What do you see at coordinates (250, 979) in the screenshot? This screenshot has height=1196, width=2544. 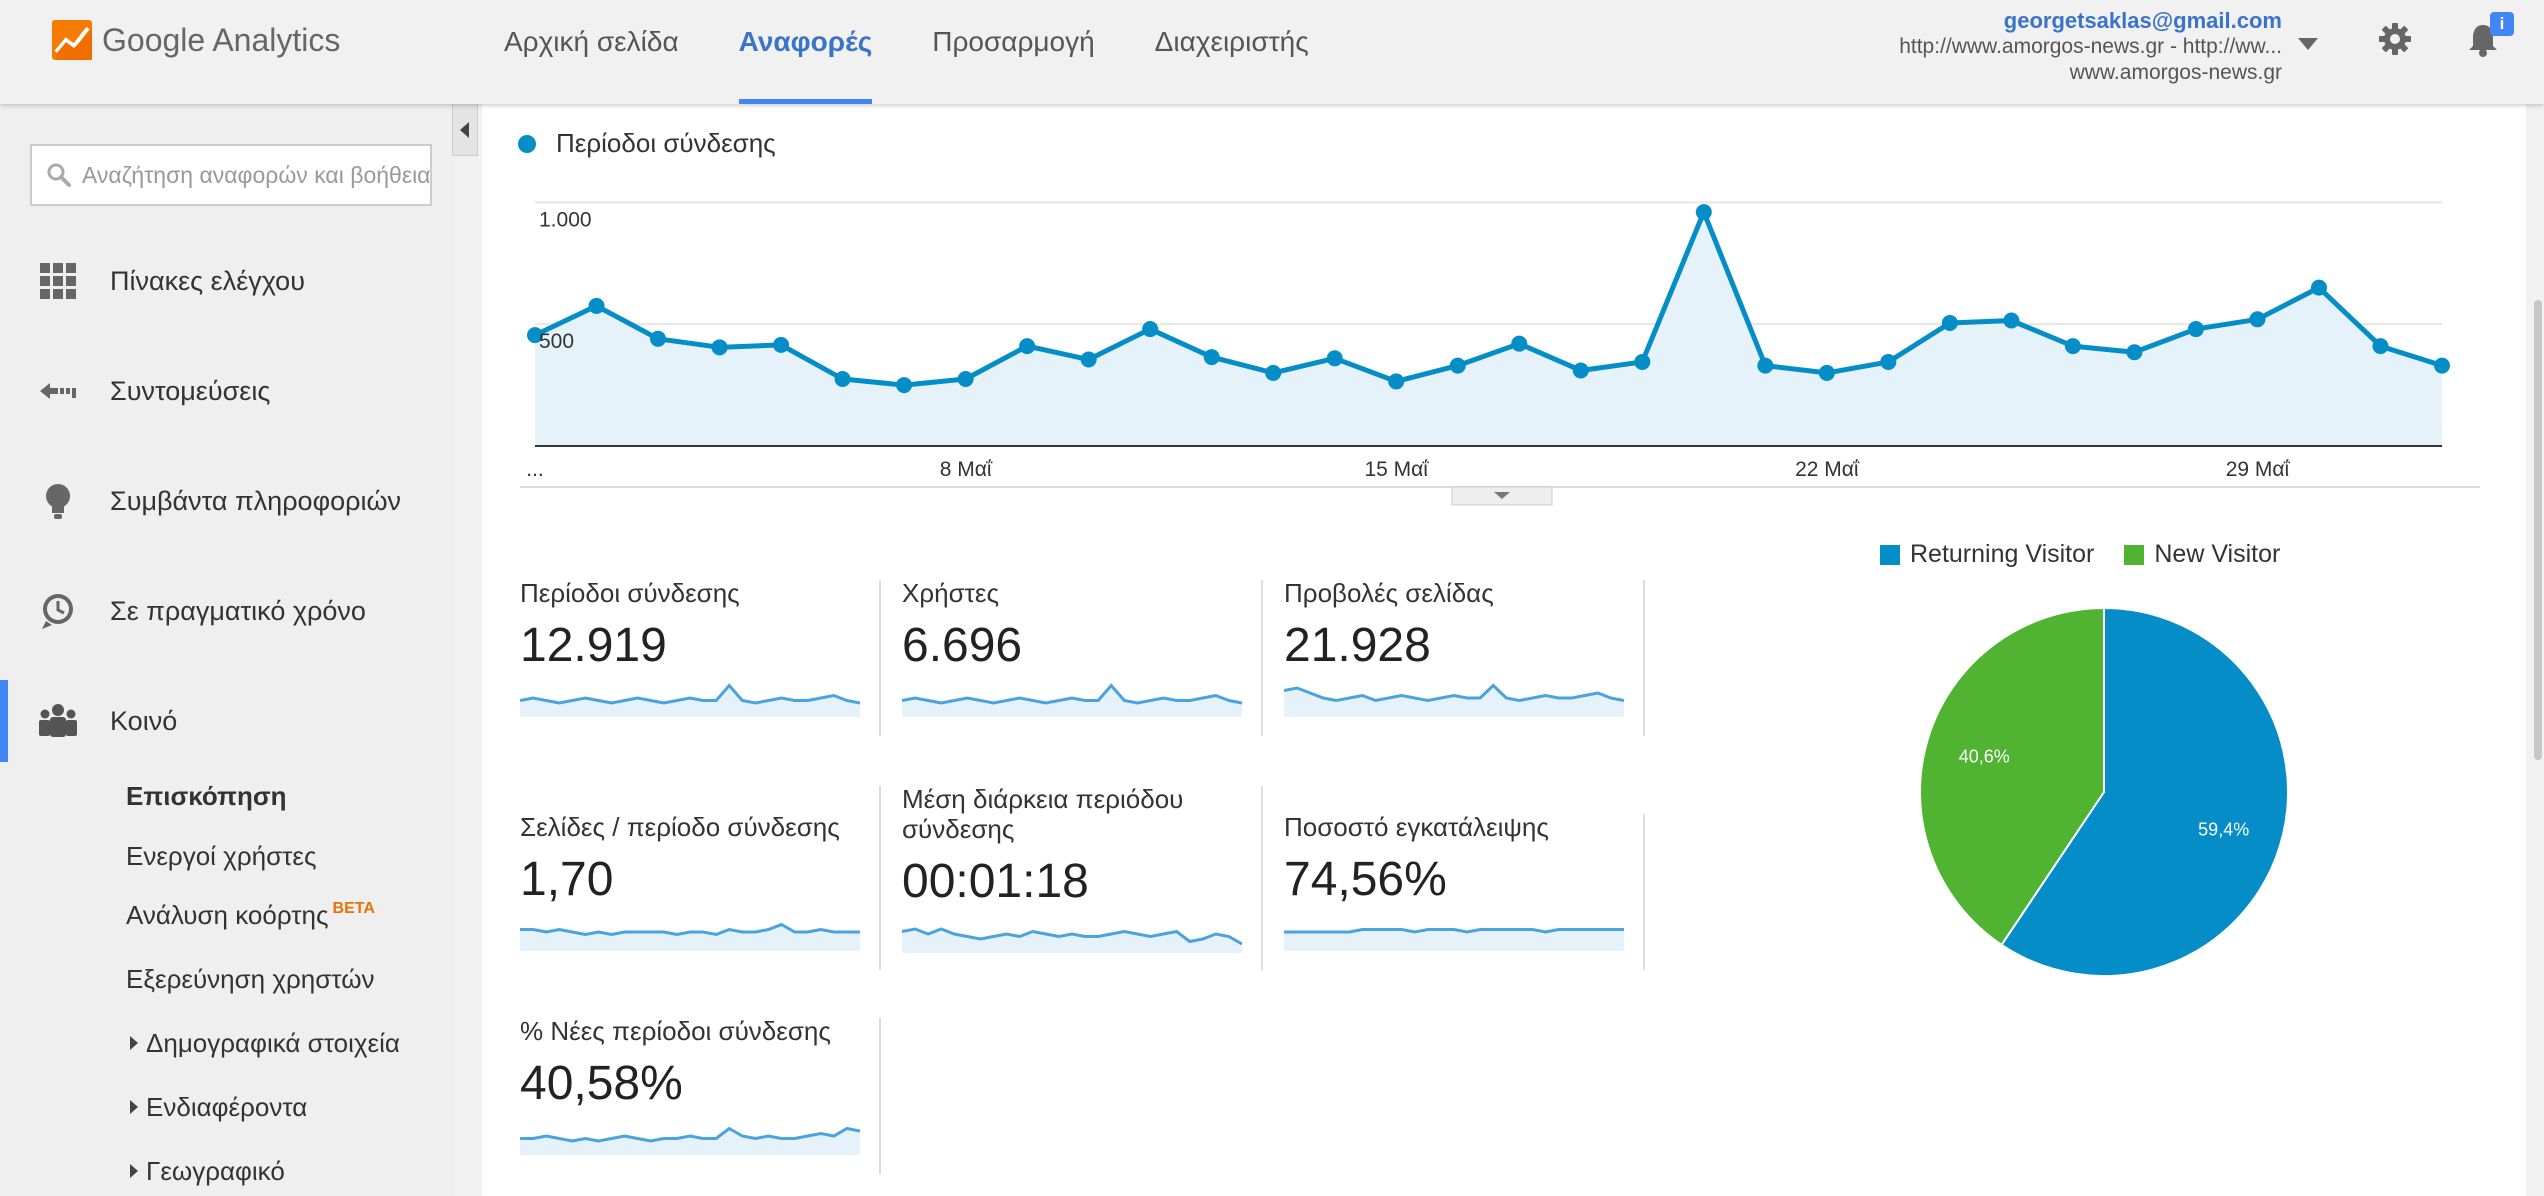 I see `sidebar-subitem-user-explorer: Εξερεύνηση χρηστών` at bounding box center [250, 979].